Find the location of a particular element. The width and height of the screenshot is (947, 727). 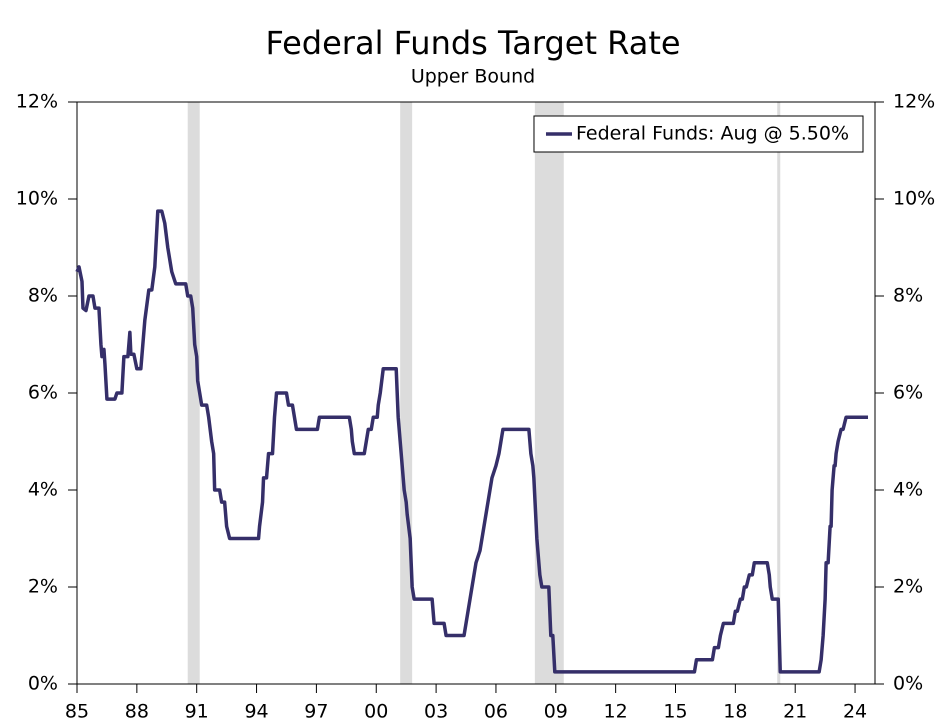

y-tick-label: 4% is located at coordinates (43, 490).